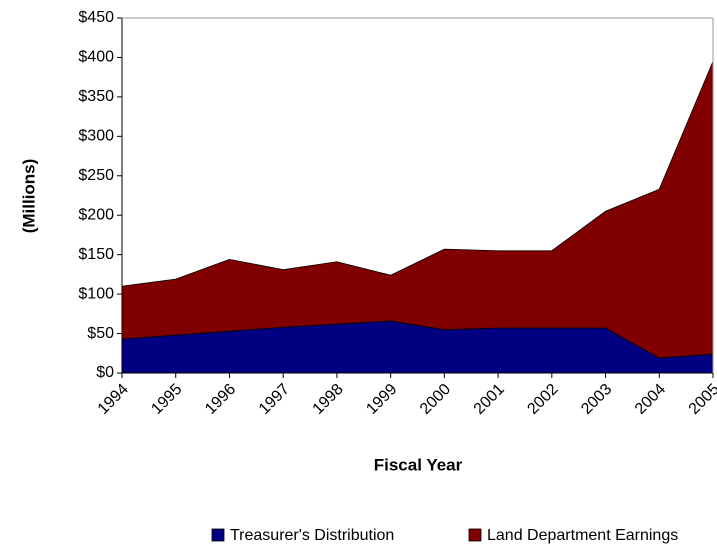 The image size is (717, 549). Describe the element at coordinates (489, 399) in the screenshot. I see `x-tick-label: 2001` at that location.